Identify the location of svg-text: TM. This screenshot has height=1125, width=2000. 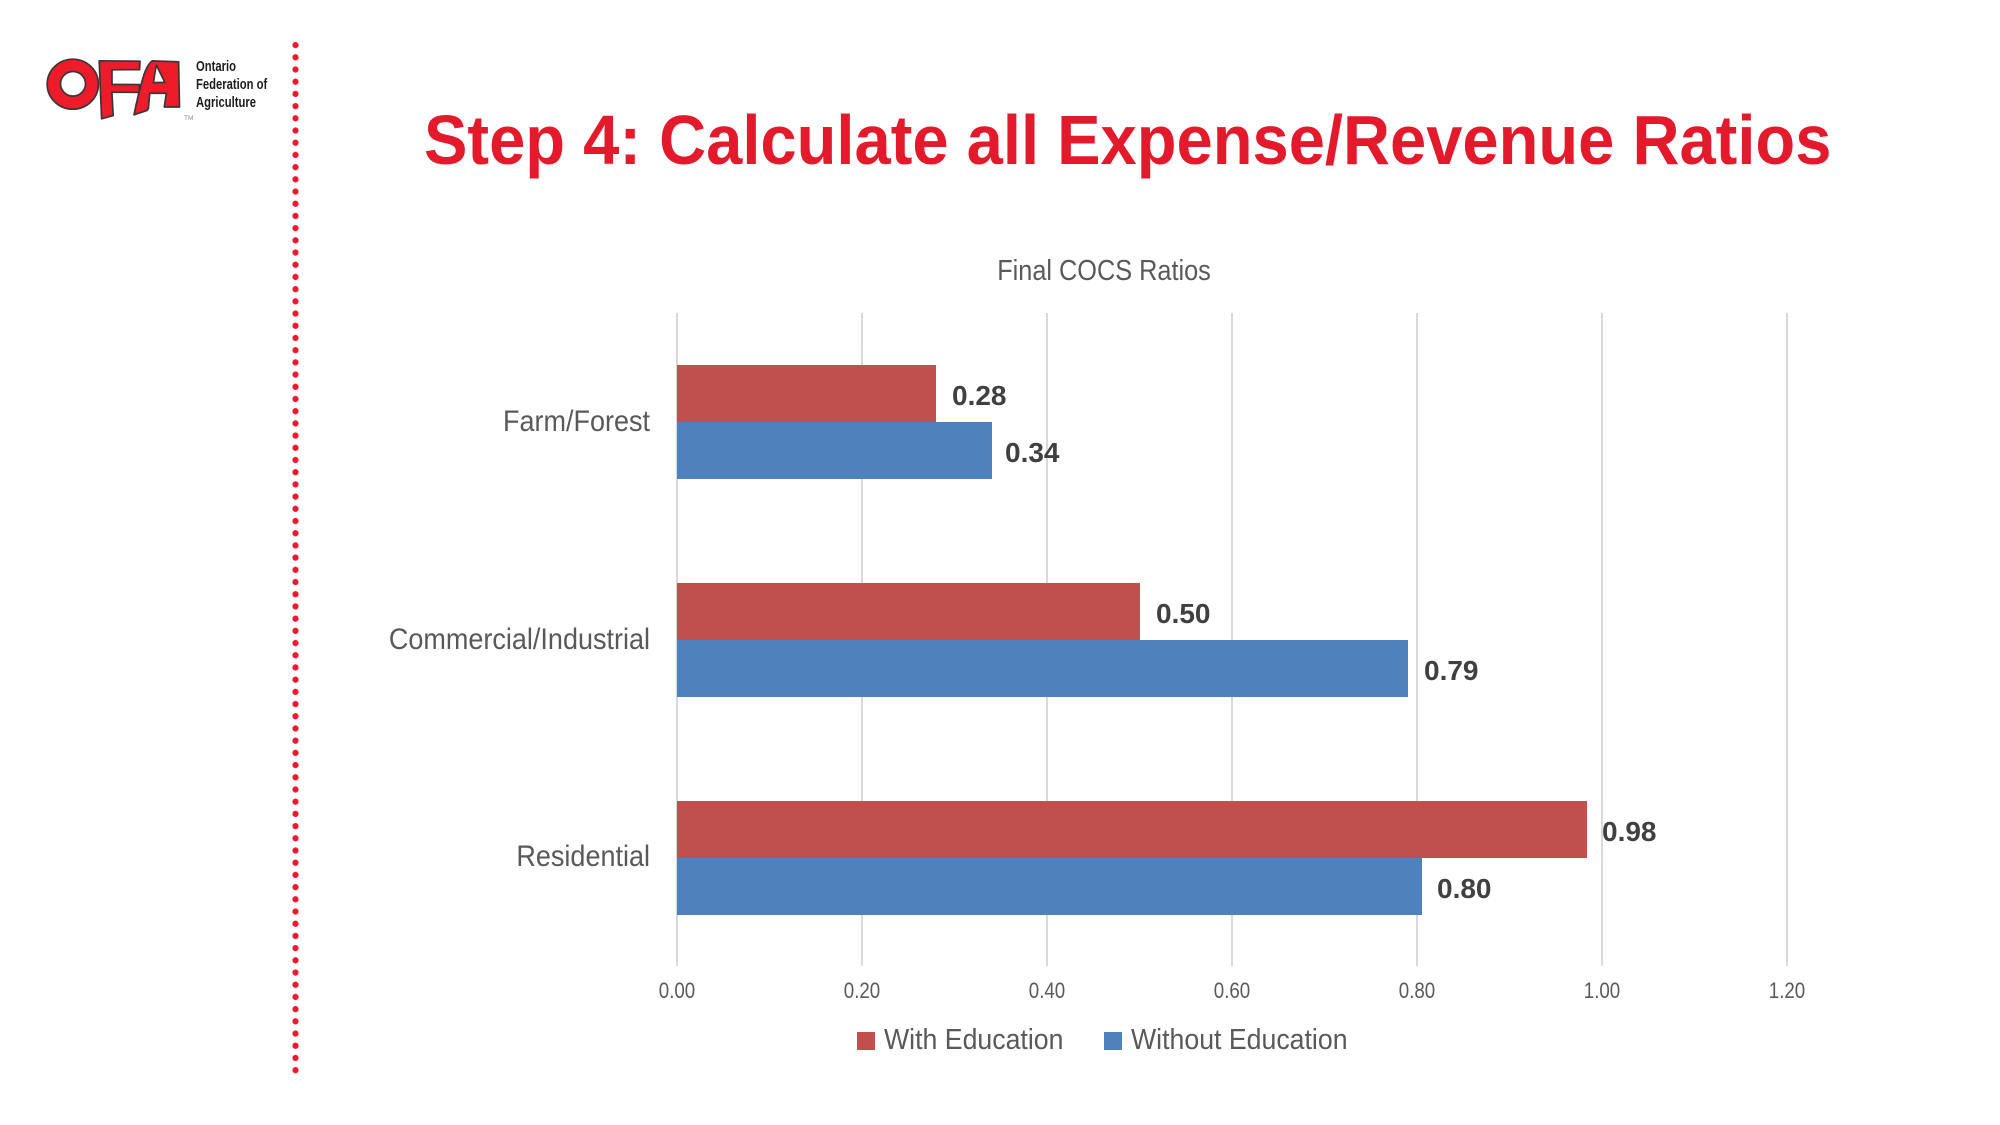
(188, 118).